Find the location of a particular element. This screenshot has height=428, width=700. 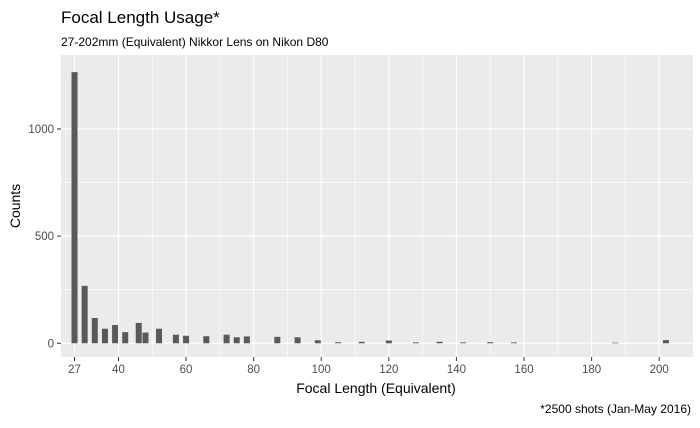

x-tick-label: 100 is located at coordinates (321, 370).